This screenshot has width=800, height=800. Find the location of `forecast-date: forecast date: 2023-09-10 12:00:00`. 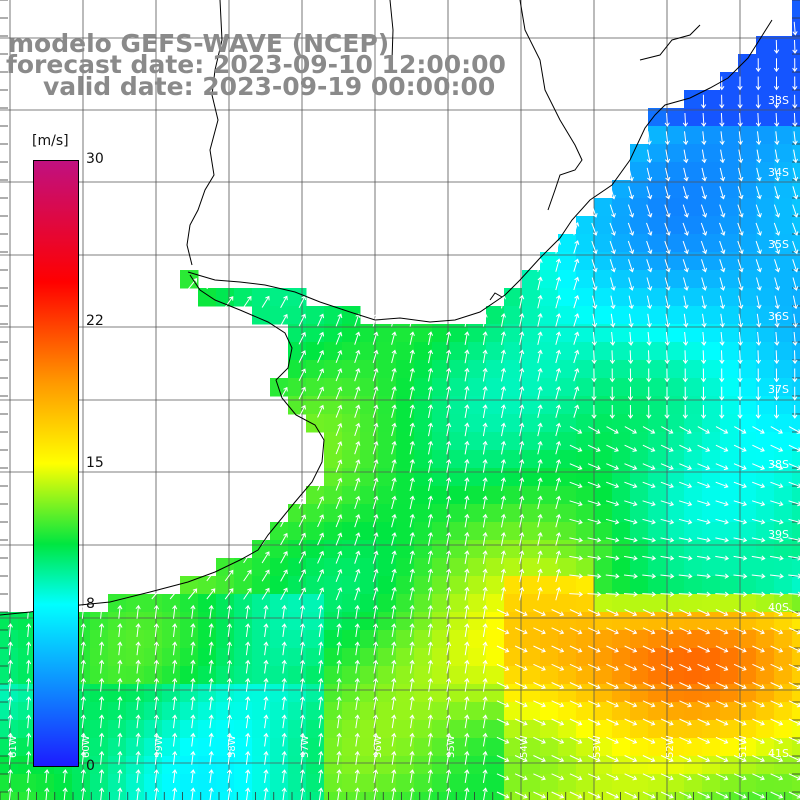

forecast-date: forecast date: 2023-09-10 12:00:00 is located at coordinates (256, 64).